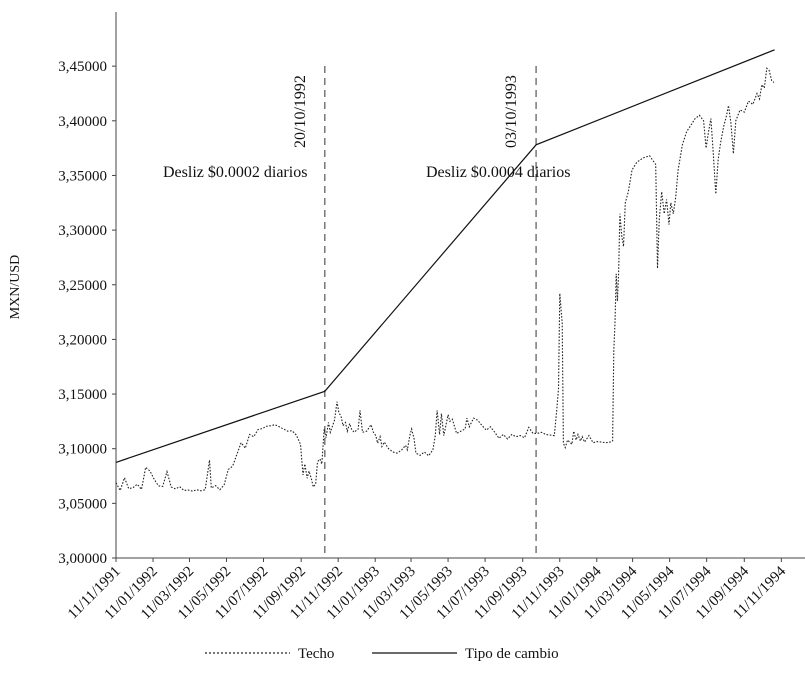 Image resolution: width=805 pixels, height=689 pixels. Describe the element at coordinates (82, 504) in the screenshot. I see `y-tick-label: 3,05000` at that location.